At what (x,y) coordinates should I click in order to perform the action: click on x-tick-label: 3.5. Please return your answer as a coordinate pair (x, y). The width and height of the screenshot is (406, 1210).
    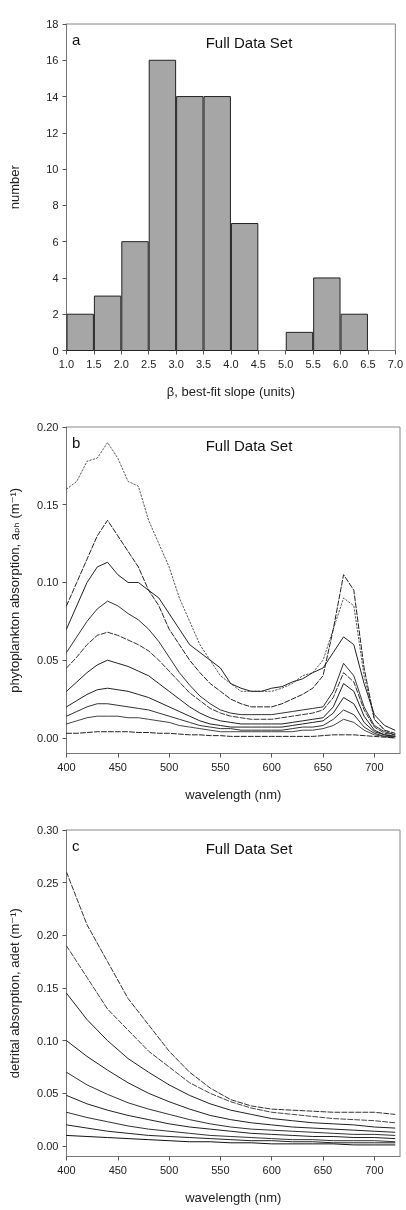
    Looking at the image, I should click on (203, 364).